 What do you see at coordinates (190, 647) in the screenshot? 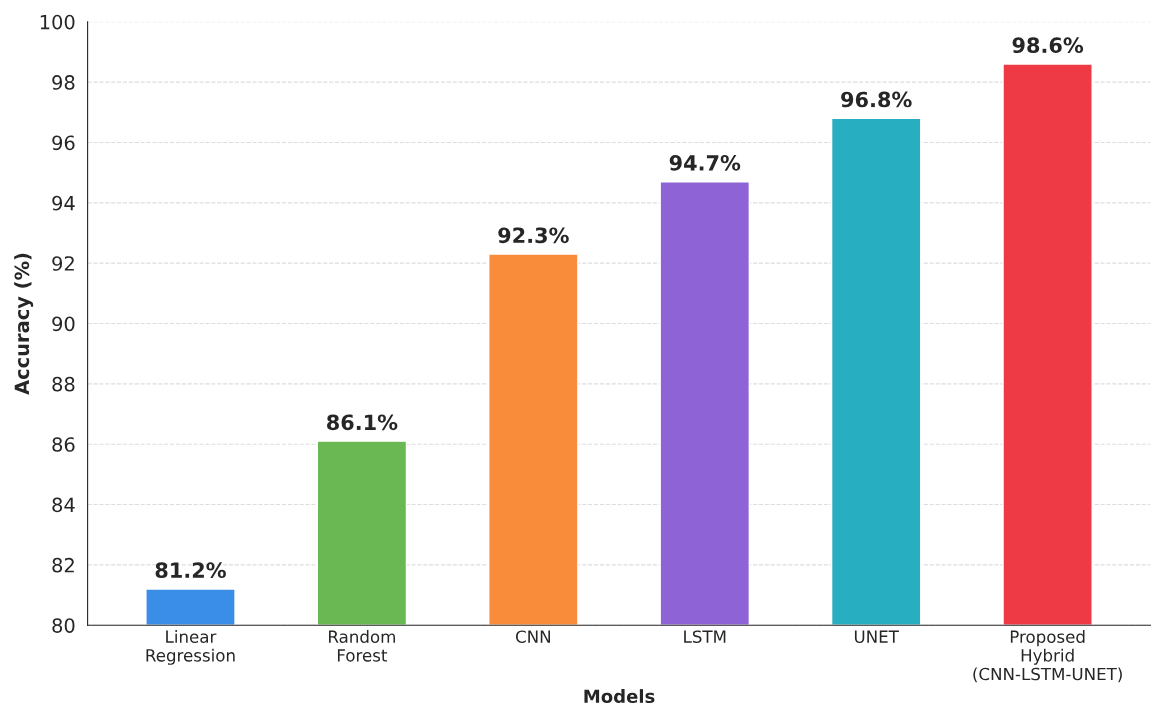
I see `x-tick-label: Linear Regression` at bounding box center [190, 647].